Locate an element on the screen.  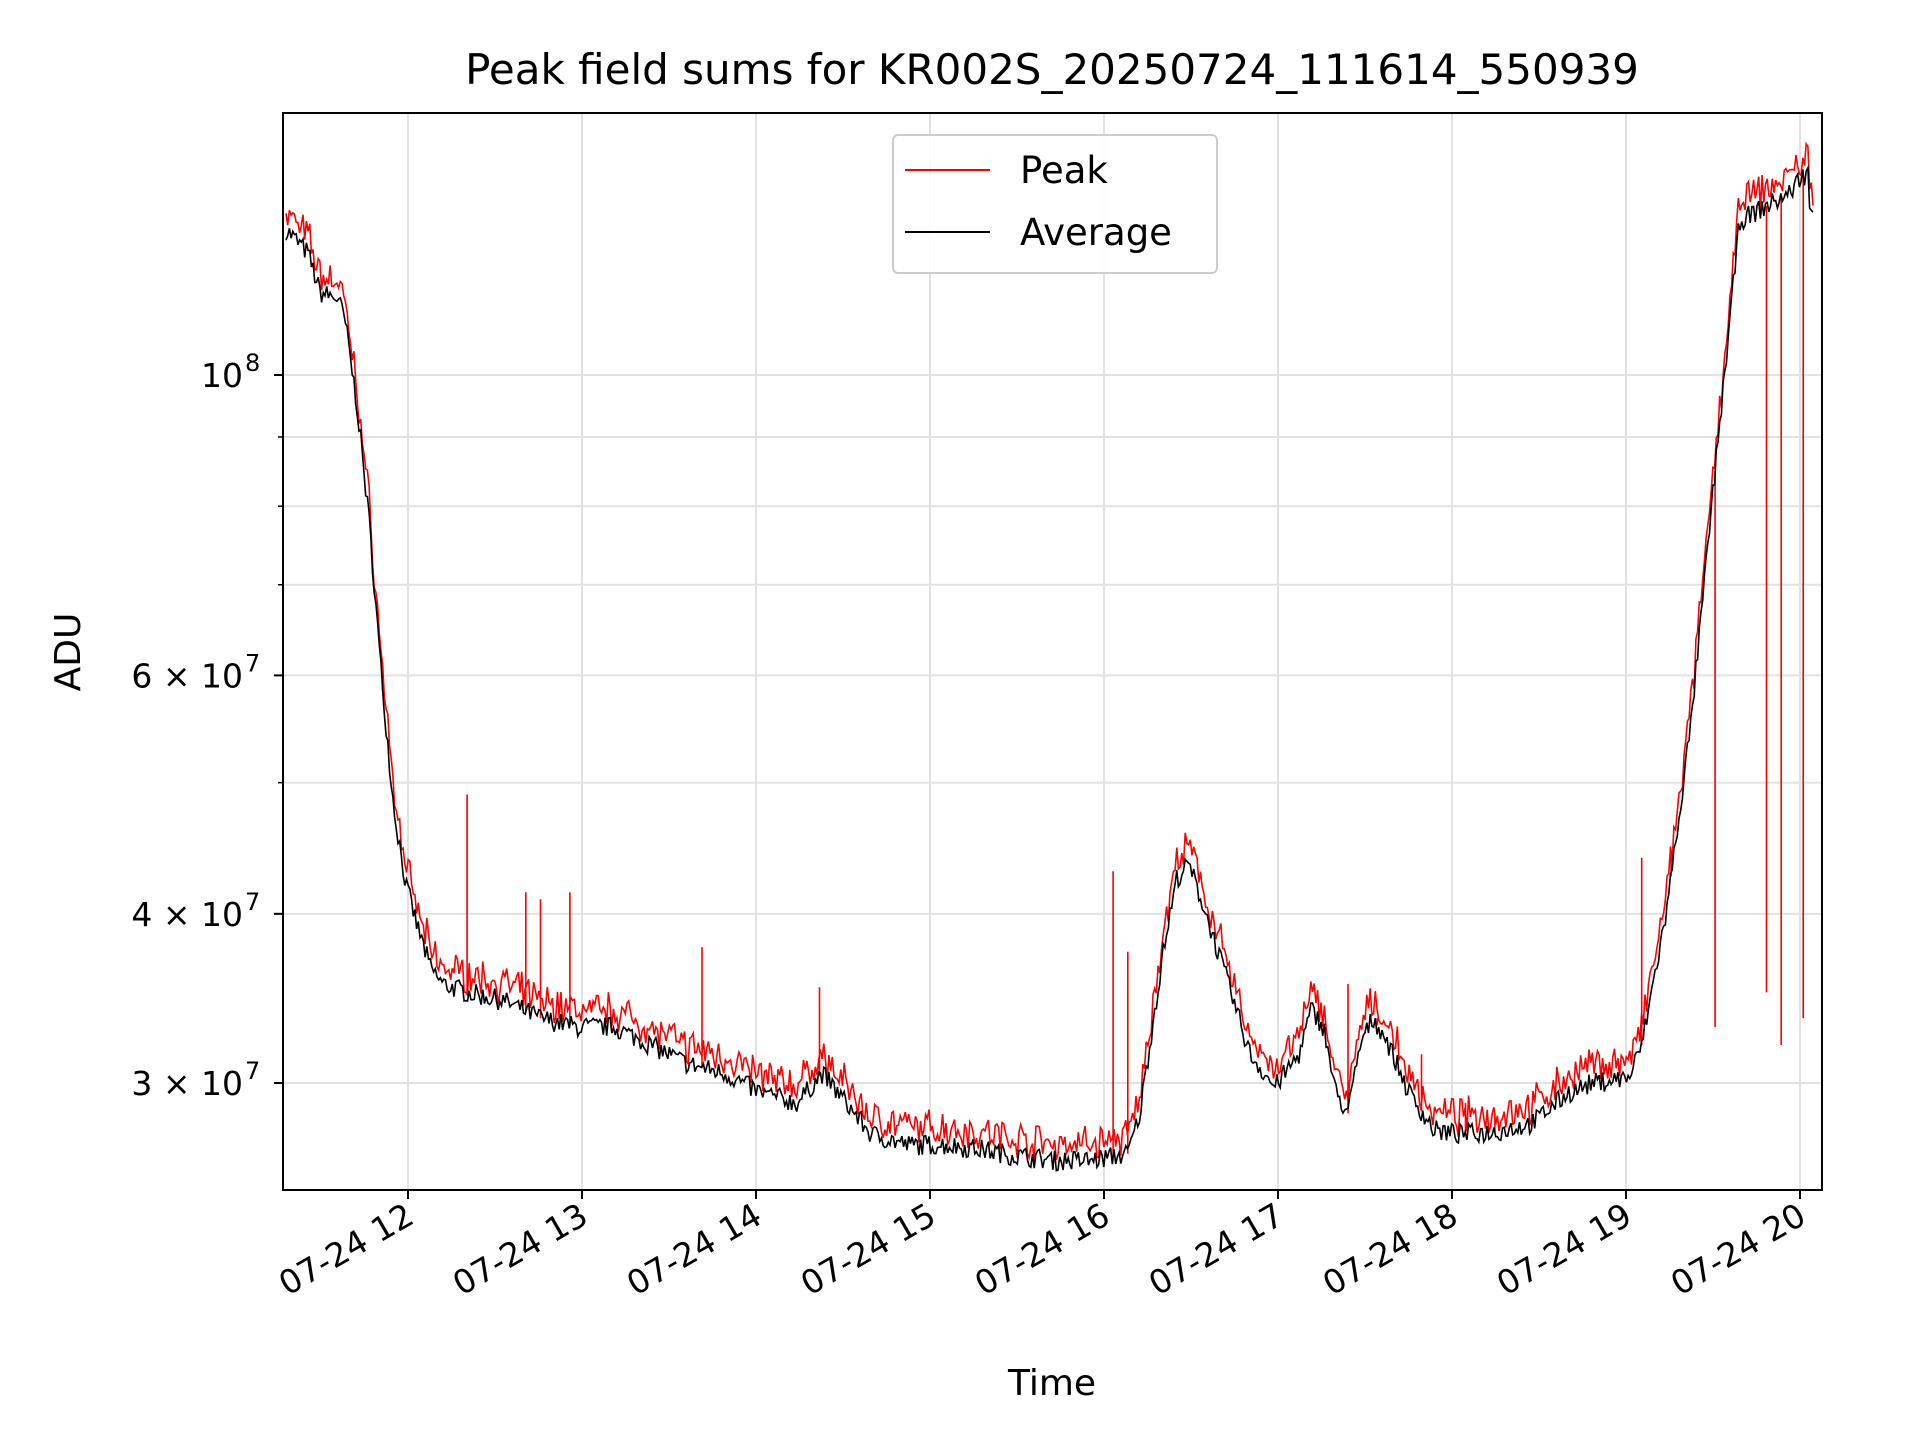
x-tick-label: 07-24 15 is located at coordinates (868, 1249).